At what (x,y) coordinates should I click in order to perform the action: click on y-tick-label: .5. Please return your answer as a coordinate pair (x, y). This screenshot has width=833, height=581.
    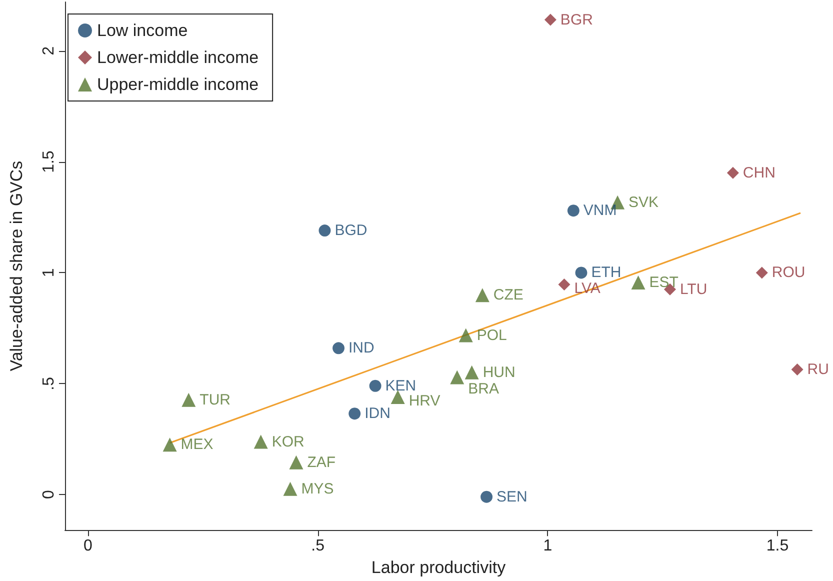
    Looking at the image, I should click on (49, 383).